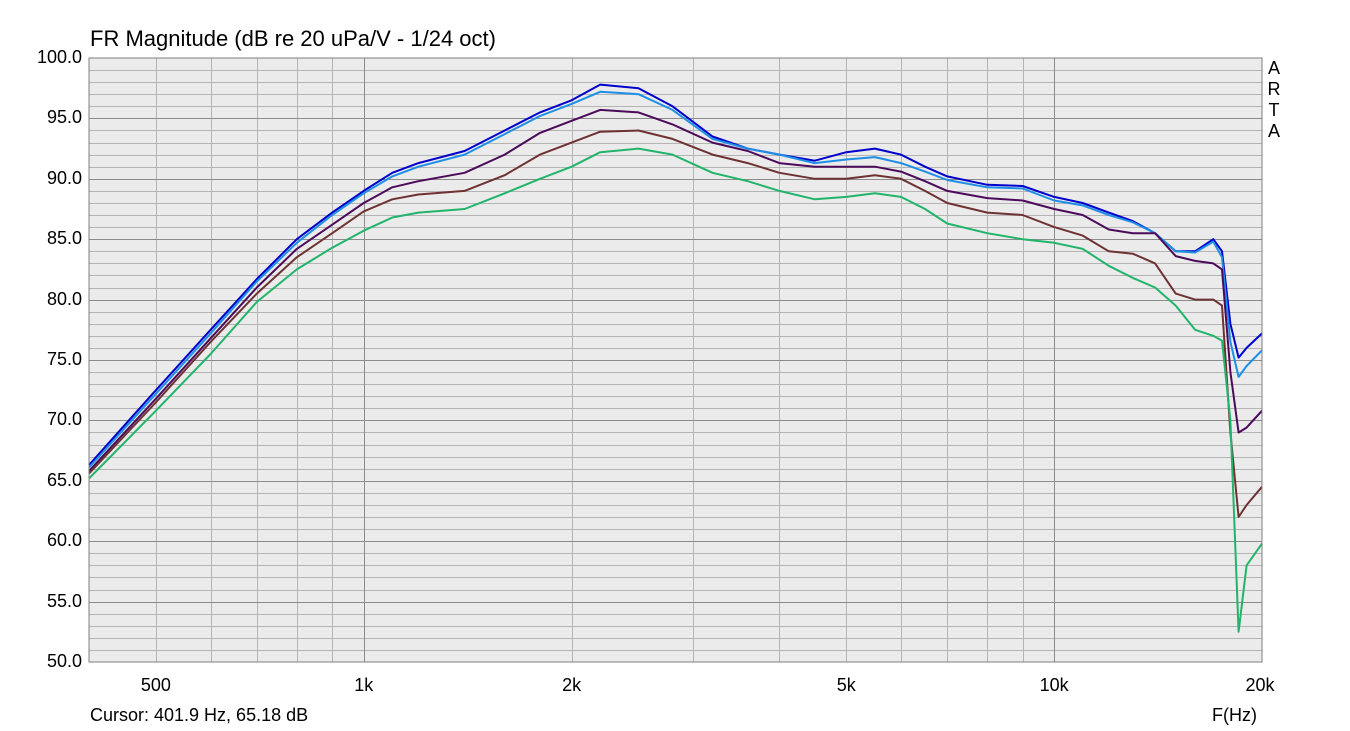 The width and height of the screenshot is (1350, 731). I want to click on y-tick-label: 65.0, so click(64, 479).